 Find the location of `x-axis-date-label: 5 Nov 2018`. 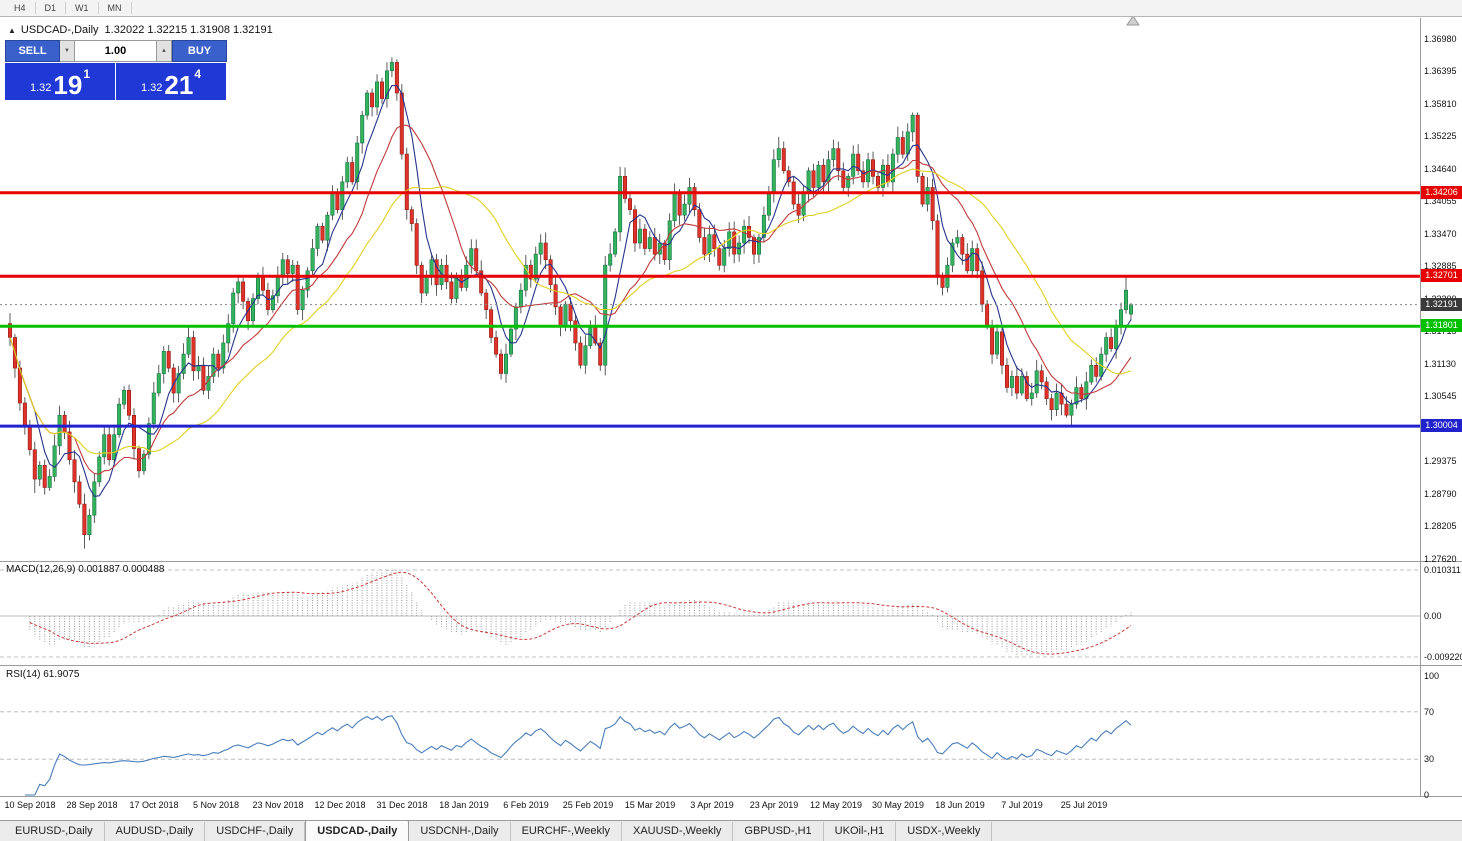

x-axis-date-label: 5 Nov 2018 is located at coordinates (216, 805).